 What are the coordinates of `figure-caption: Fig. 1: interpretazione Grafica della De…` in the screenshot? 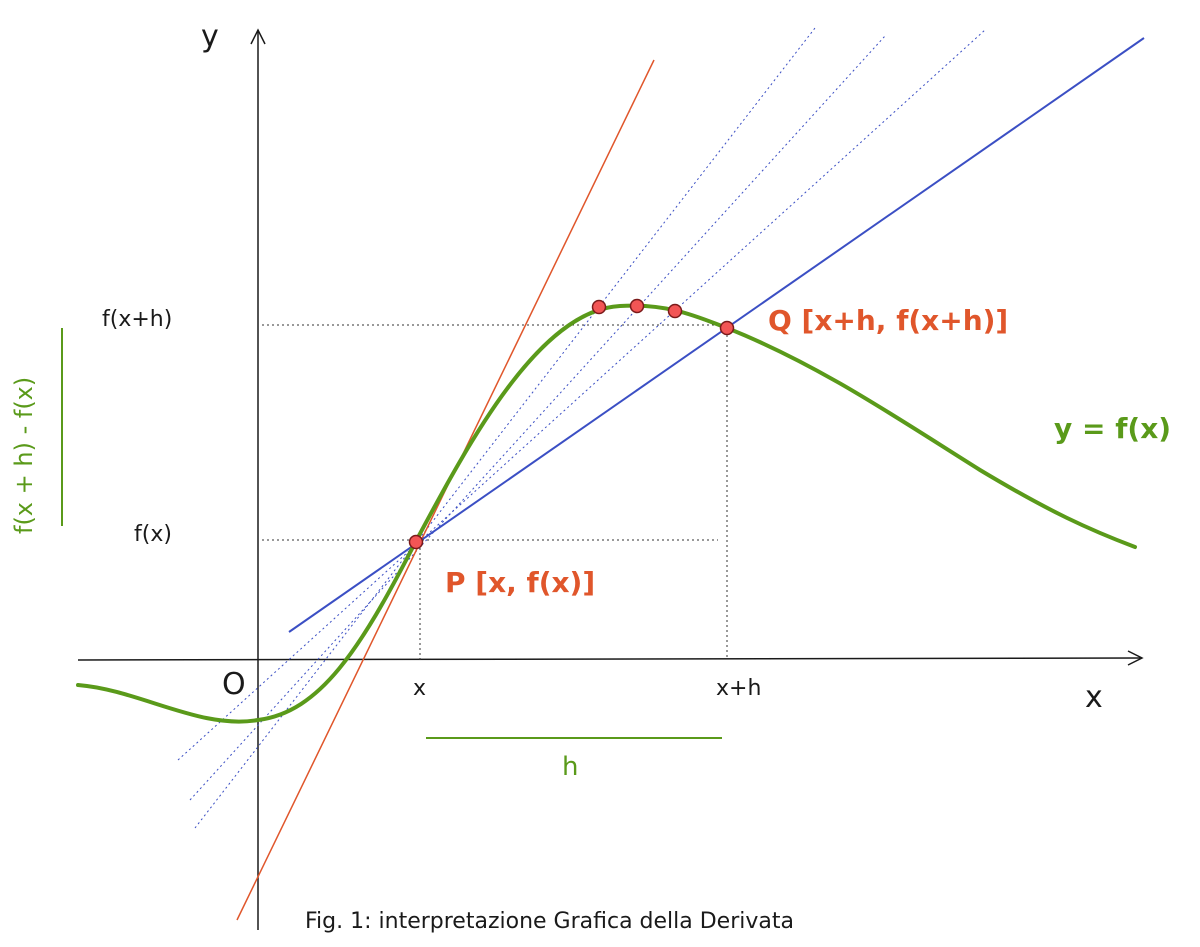 It's located at (549, 921).